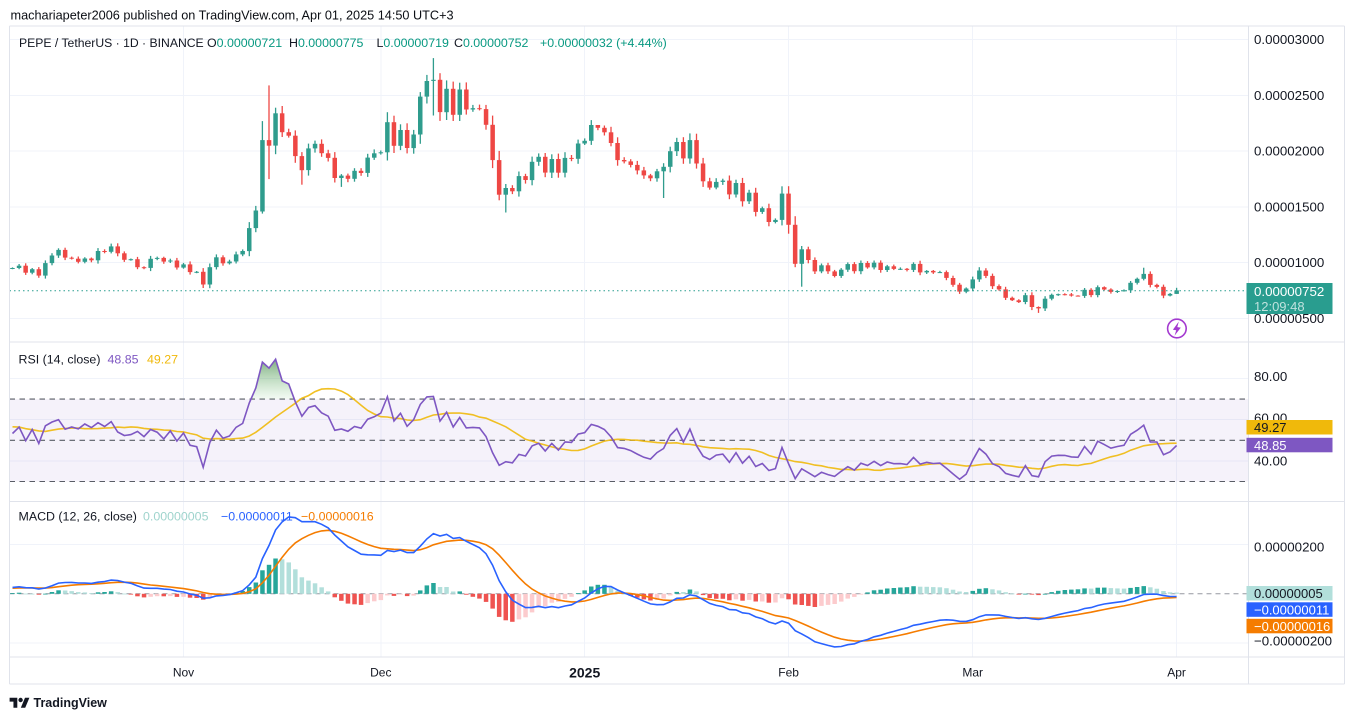 The height and width of the screenshot is (721, 1355). Describe the element at coordinates (1289, 262) in the screenshot. I see `svg-text: 0.00001000` at that location.